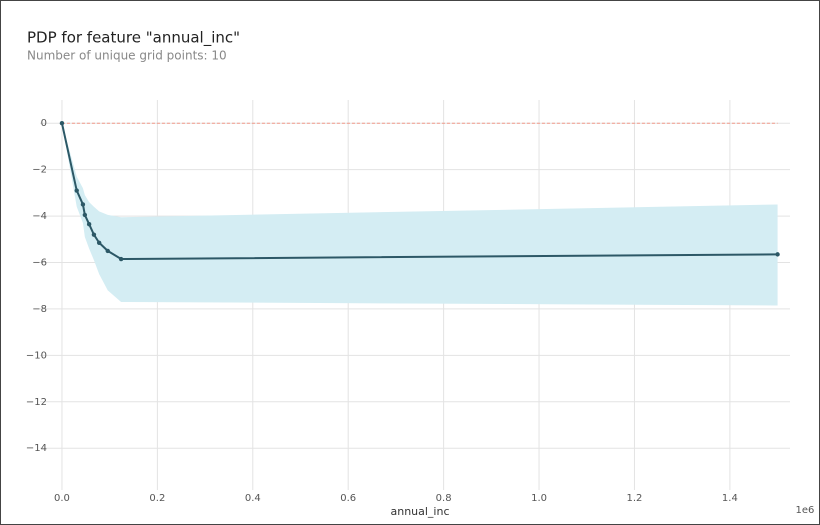 The image size is (820, 525). What do you see at coordinates (730, 498) in the screenshot?
I see `x-tick-label: 1.4` at bounding box center [730, 498].